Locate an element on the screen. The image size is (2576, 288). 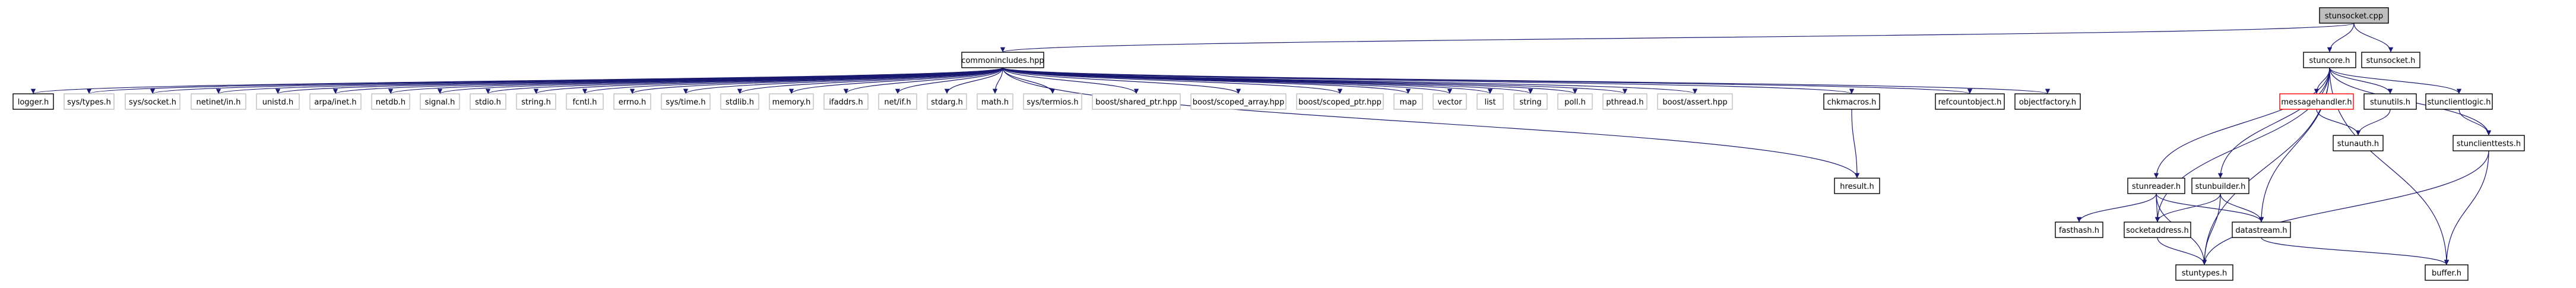
edge-commonincludes_hpp-to-boost_scoped_array is located at coordinates (1121, 80).